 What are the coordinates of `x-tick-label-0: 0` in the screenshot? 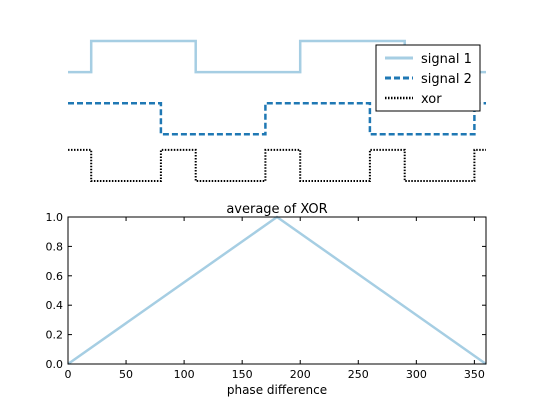 It's located at (68, 374).